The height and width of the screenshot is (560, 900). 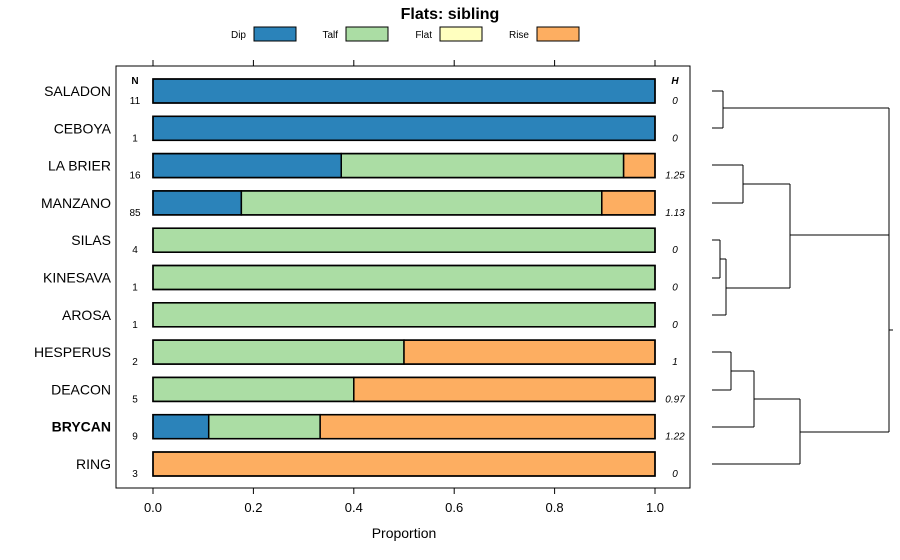 I want to click on row-label: LA BRIER, so click(x=79, y=166).